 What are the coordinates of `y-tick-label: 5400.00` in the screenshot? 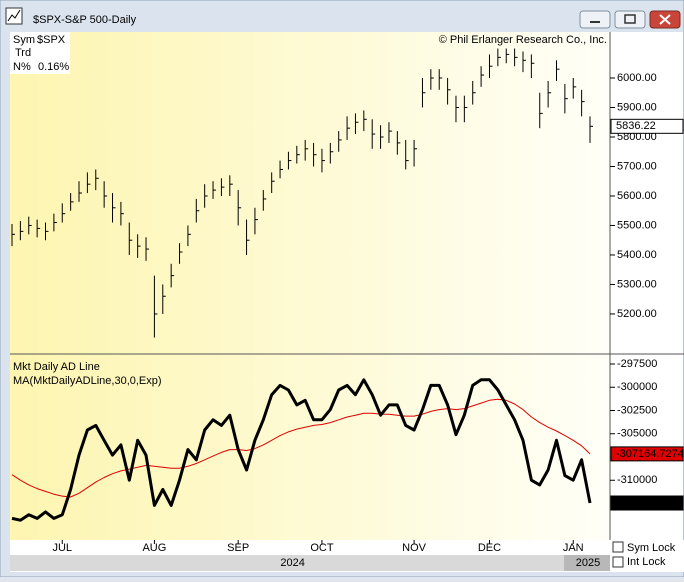 It's located at (637, 255).